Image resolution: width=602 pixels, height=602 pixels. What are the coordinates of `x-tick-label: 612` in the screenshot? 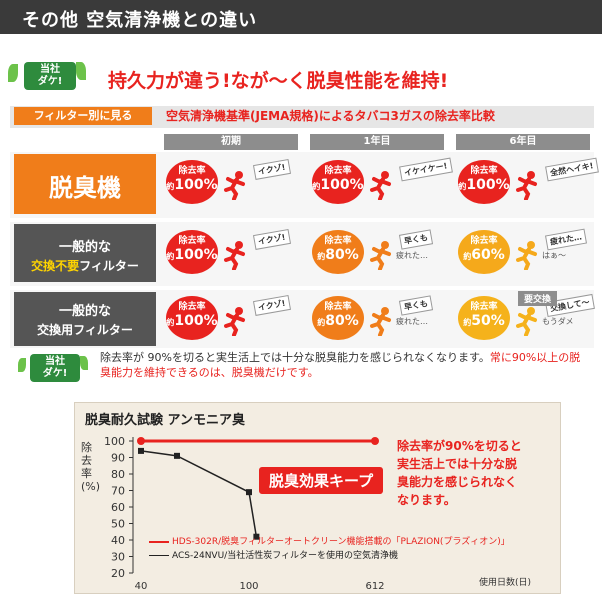 It's located at (374, 586).